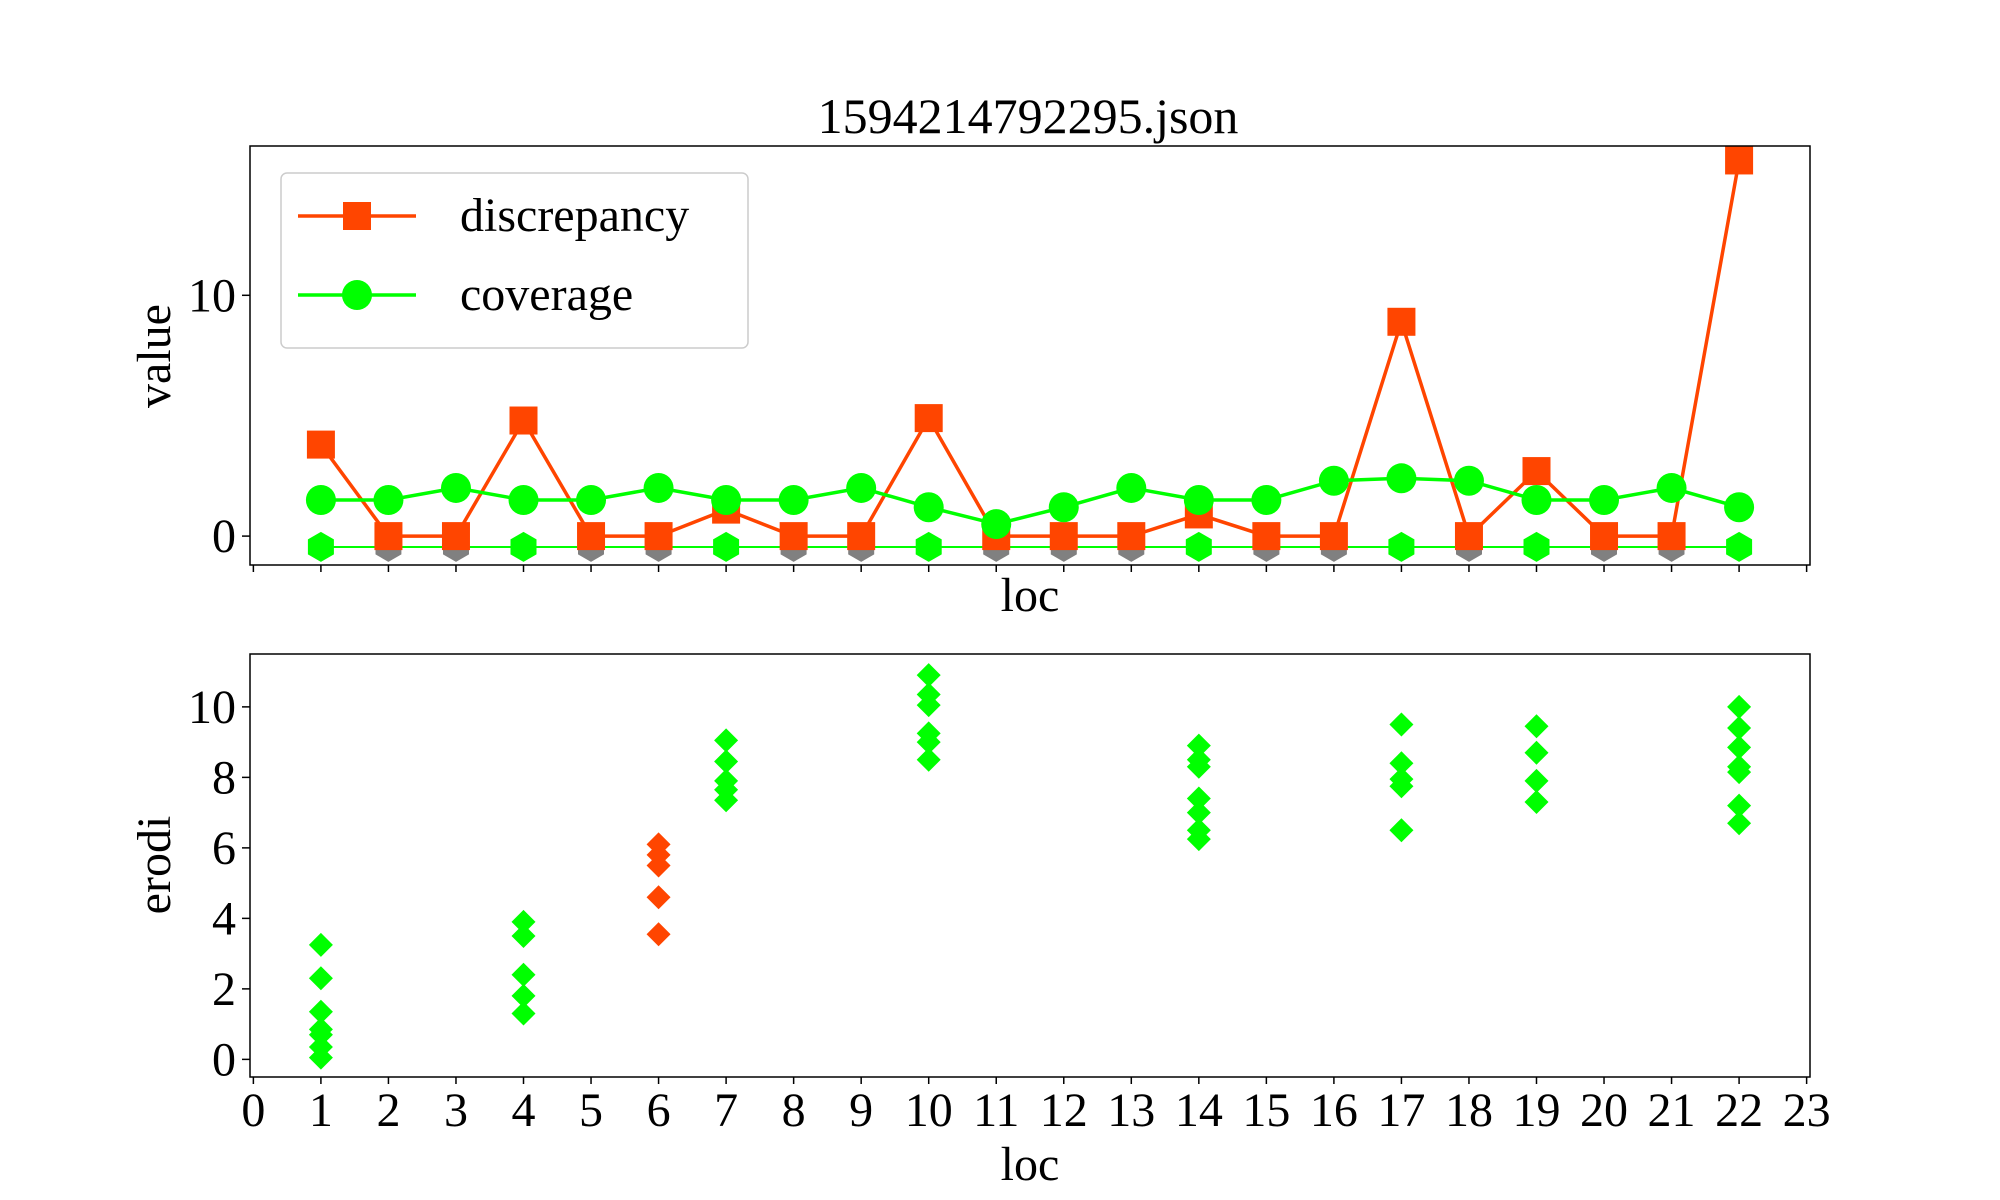  I want to click on bottom-x-tick-label: 23, so click(1807, 1110).